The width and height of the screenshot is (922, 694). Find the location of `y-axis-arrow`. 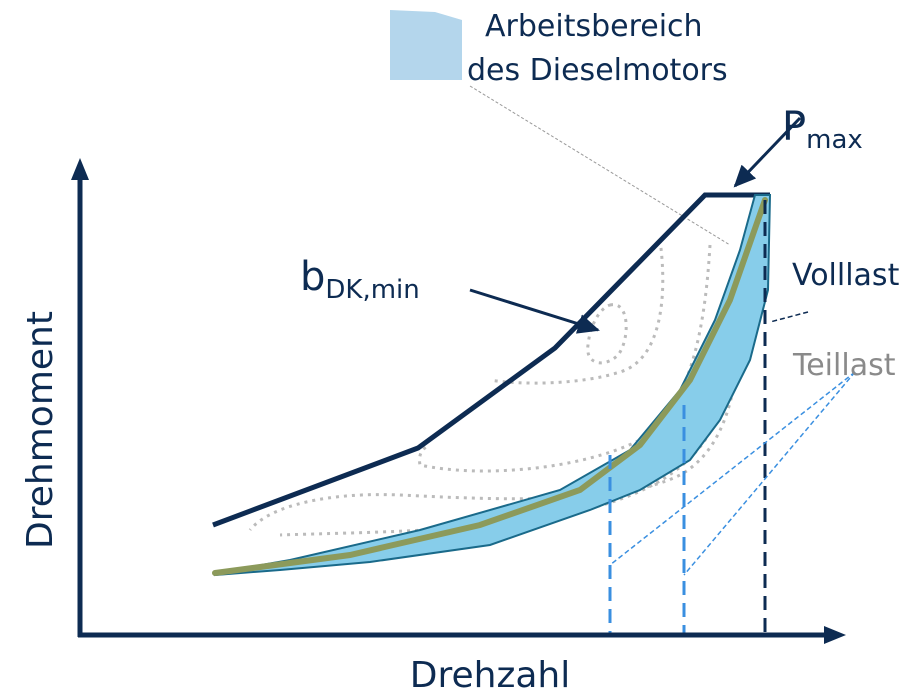

y-axis-arrow is located at coordinates (80, 169).